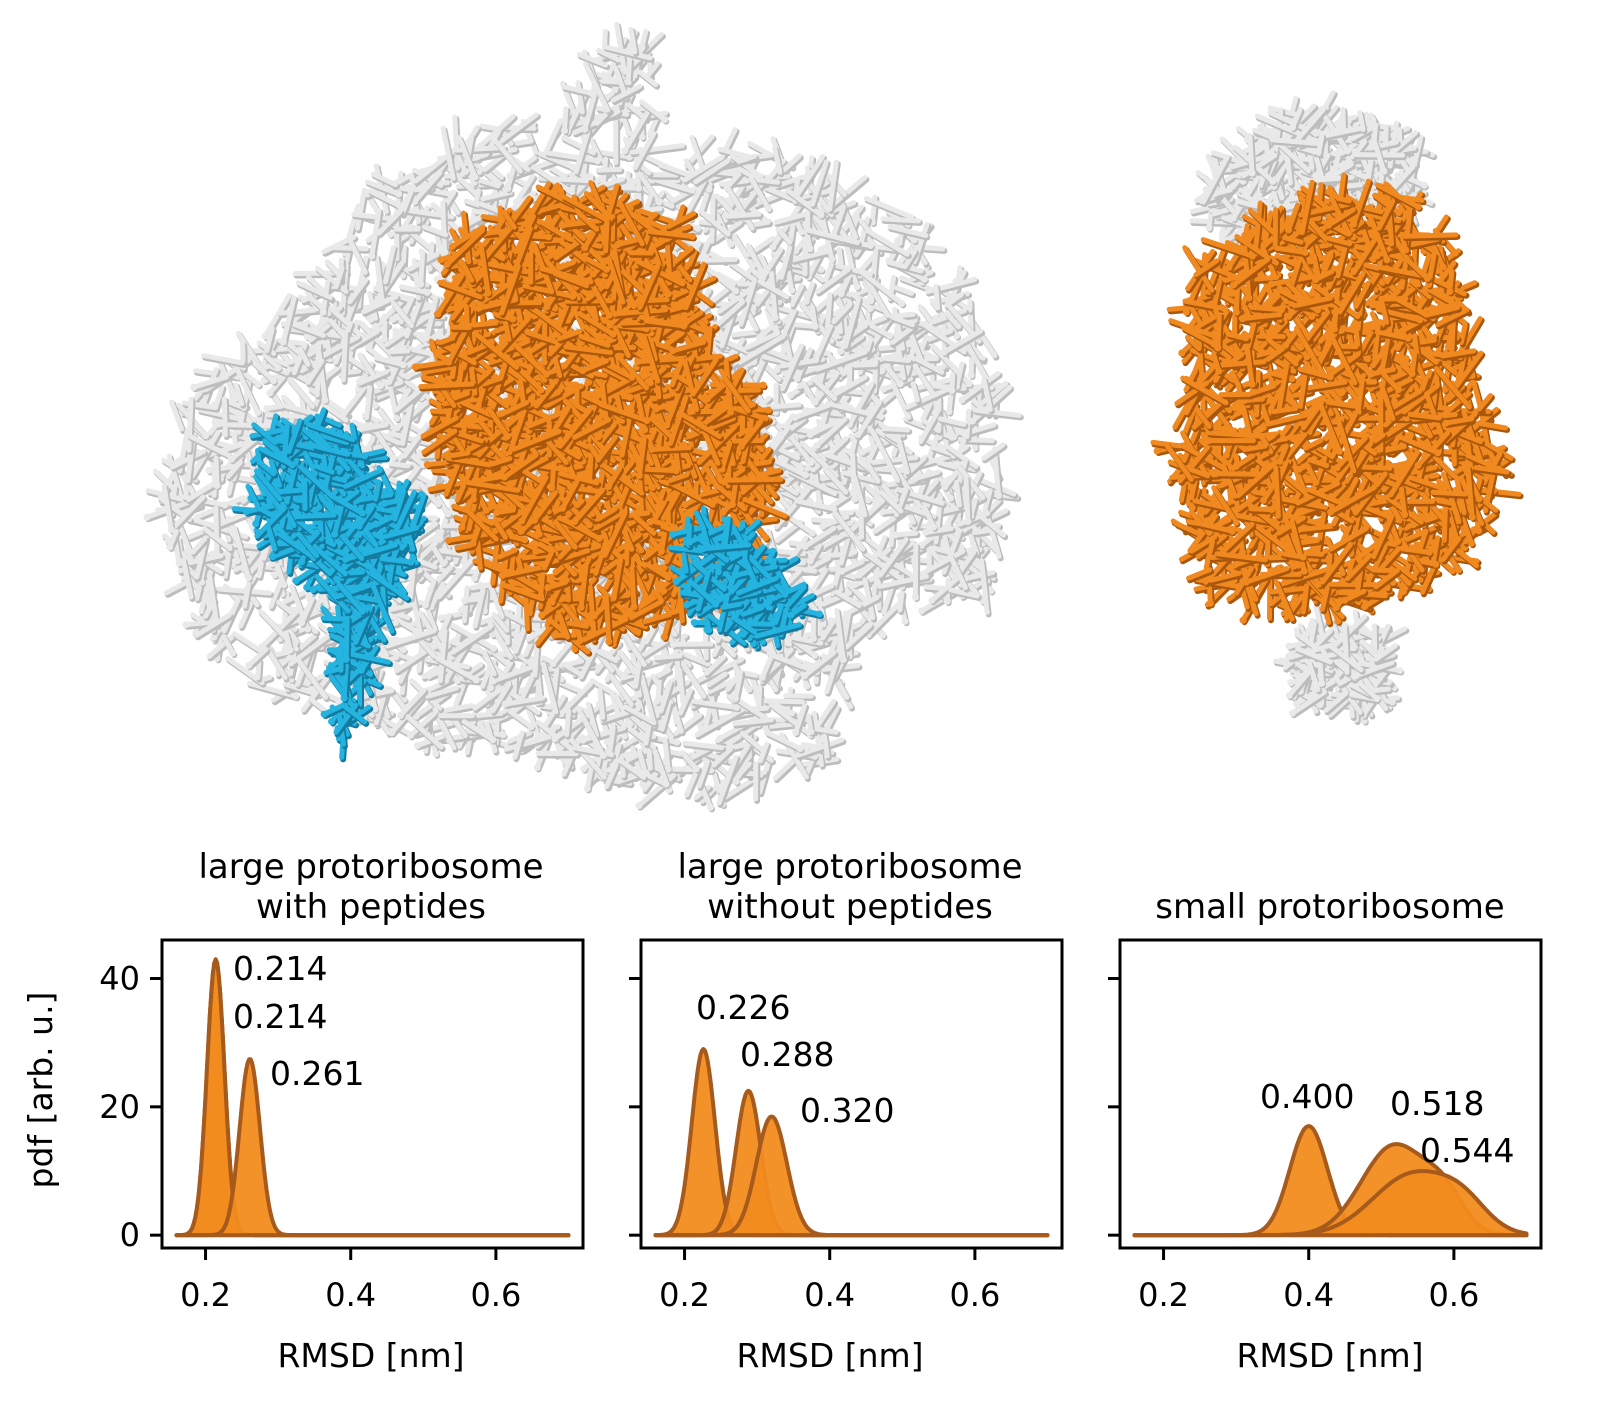 Image resolution: width=1600 pixels, height=1413 pixels. I want to click on plot-area: 0.2 0.4 0.6 0 20 40 0.214 0.214 0.261, so click(342, 1126).